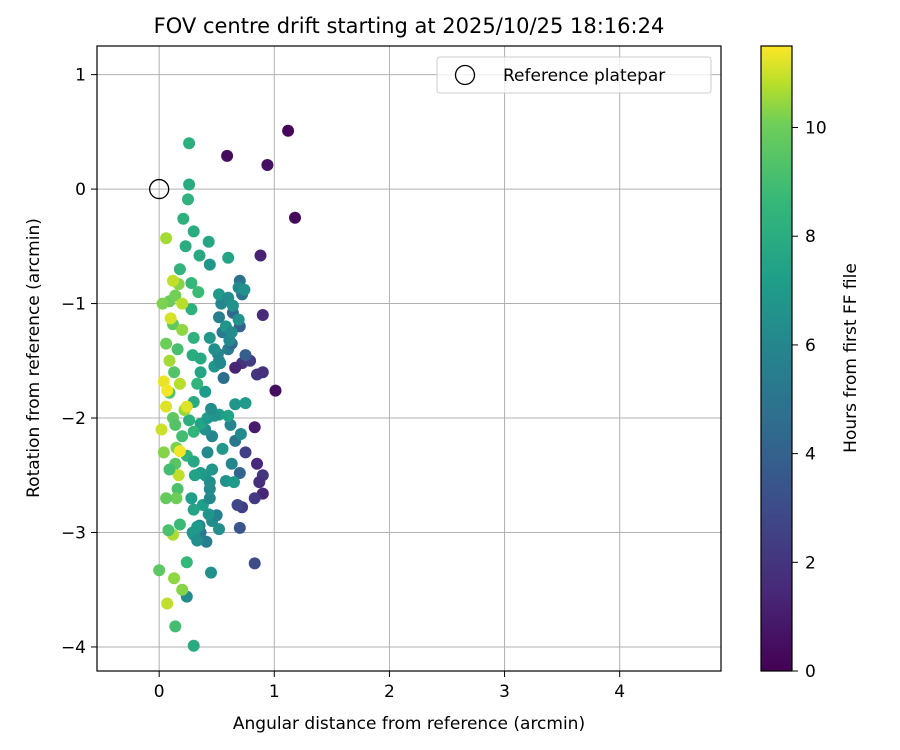  Describe the element at coordinates (619, 692) in the screenshot. I see `x-tick-label: 4` at that location.